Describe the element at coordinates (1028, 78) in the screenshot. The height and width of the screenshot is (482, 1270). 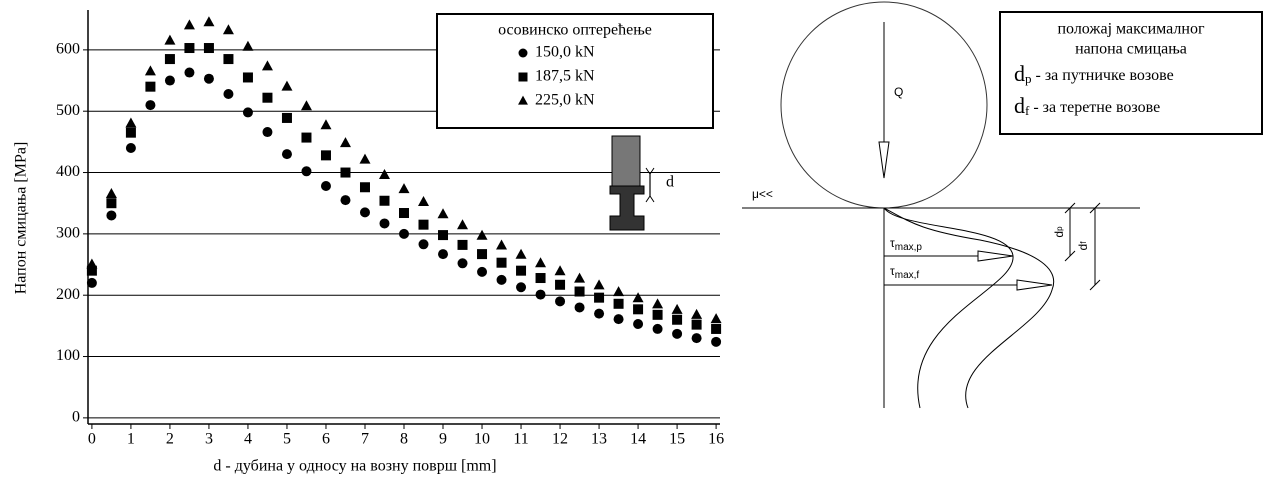
I see `box-p-sub: p` at that location.